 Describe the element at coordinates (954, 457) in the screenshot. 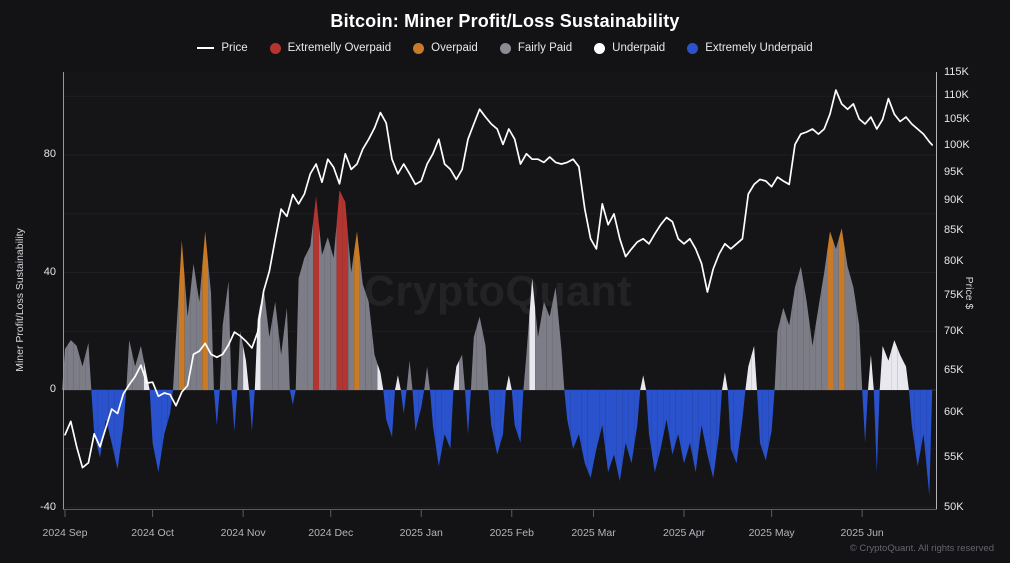

I see `price-tick-label: 55K` at that location.